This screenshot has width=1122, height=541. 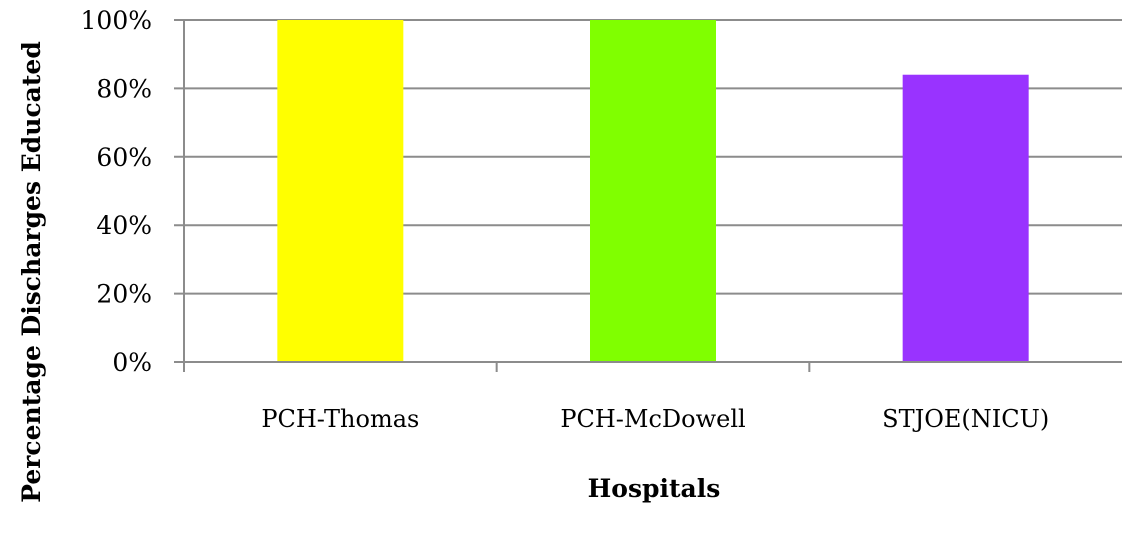 I want to click on y-tick-label: 100%, so click(x=116, y=20).